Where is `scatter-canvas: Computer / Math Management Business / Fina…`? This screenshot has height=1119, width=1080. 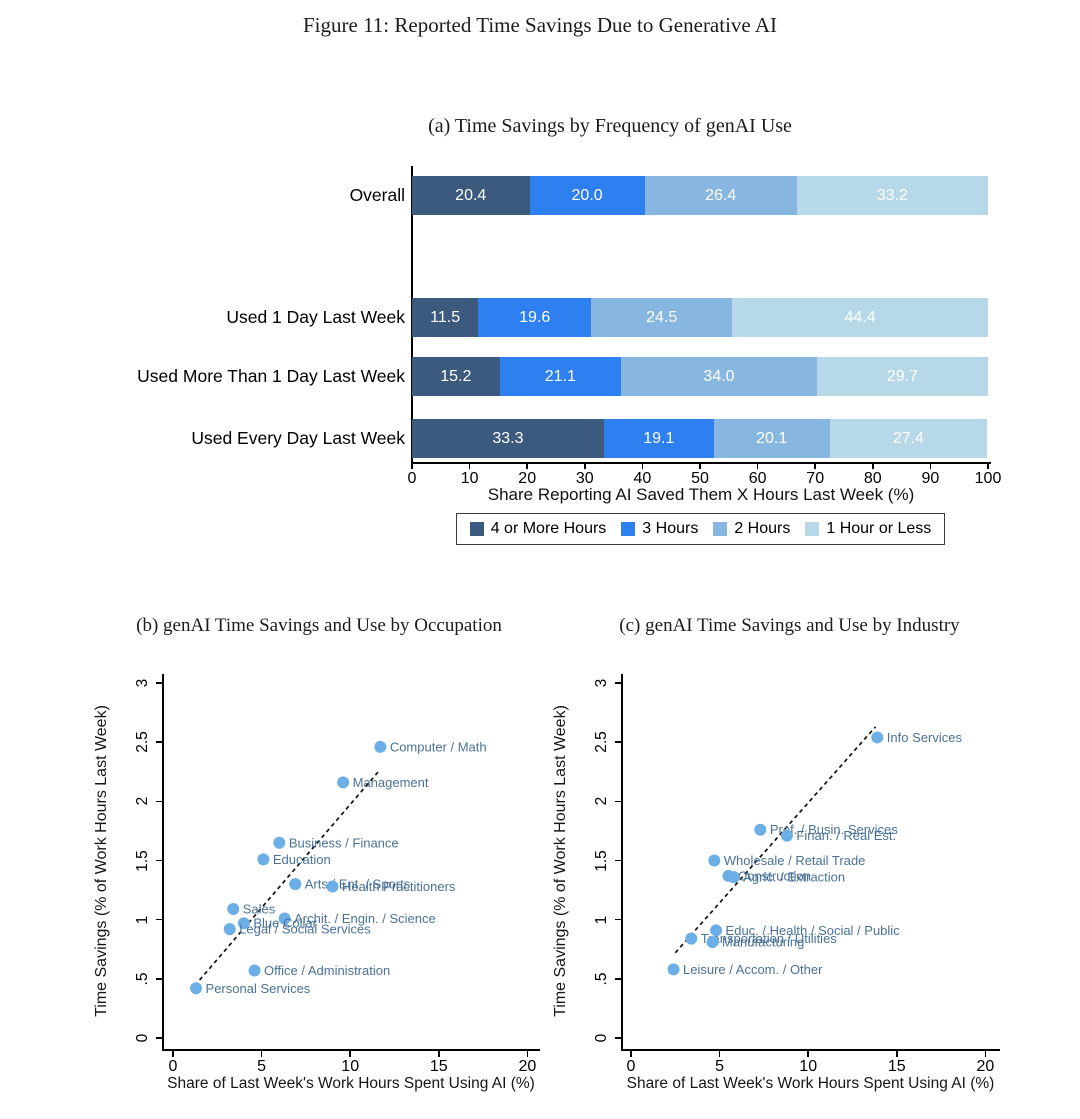
scatter-canvas: Computer / Math Management Business / Fina… is located at coordinates (338, 867).